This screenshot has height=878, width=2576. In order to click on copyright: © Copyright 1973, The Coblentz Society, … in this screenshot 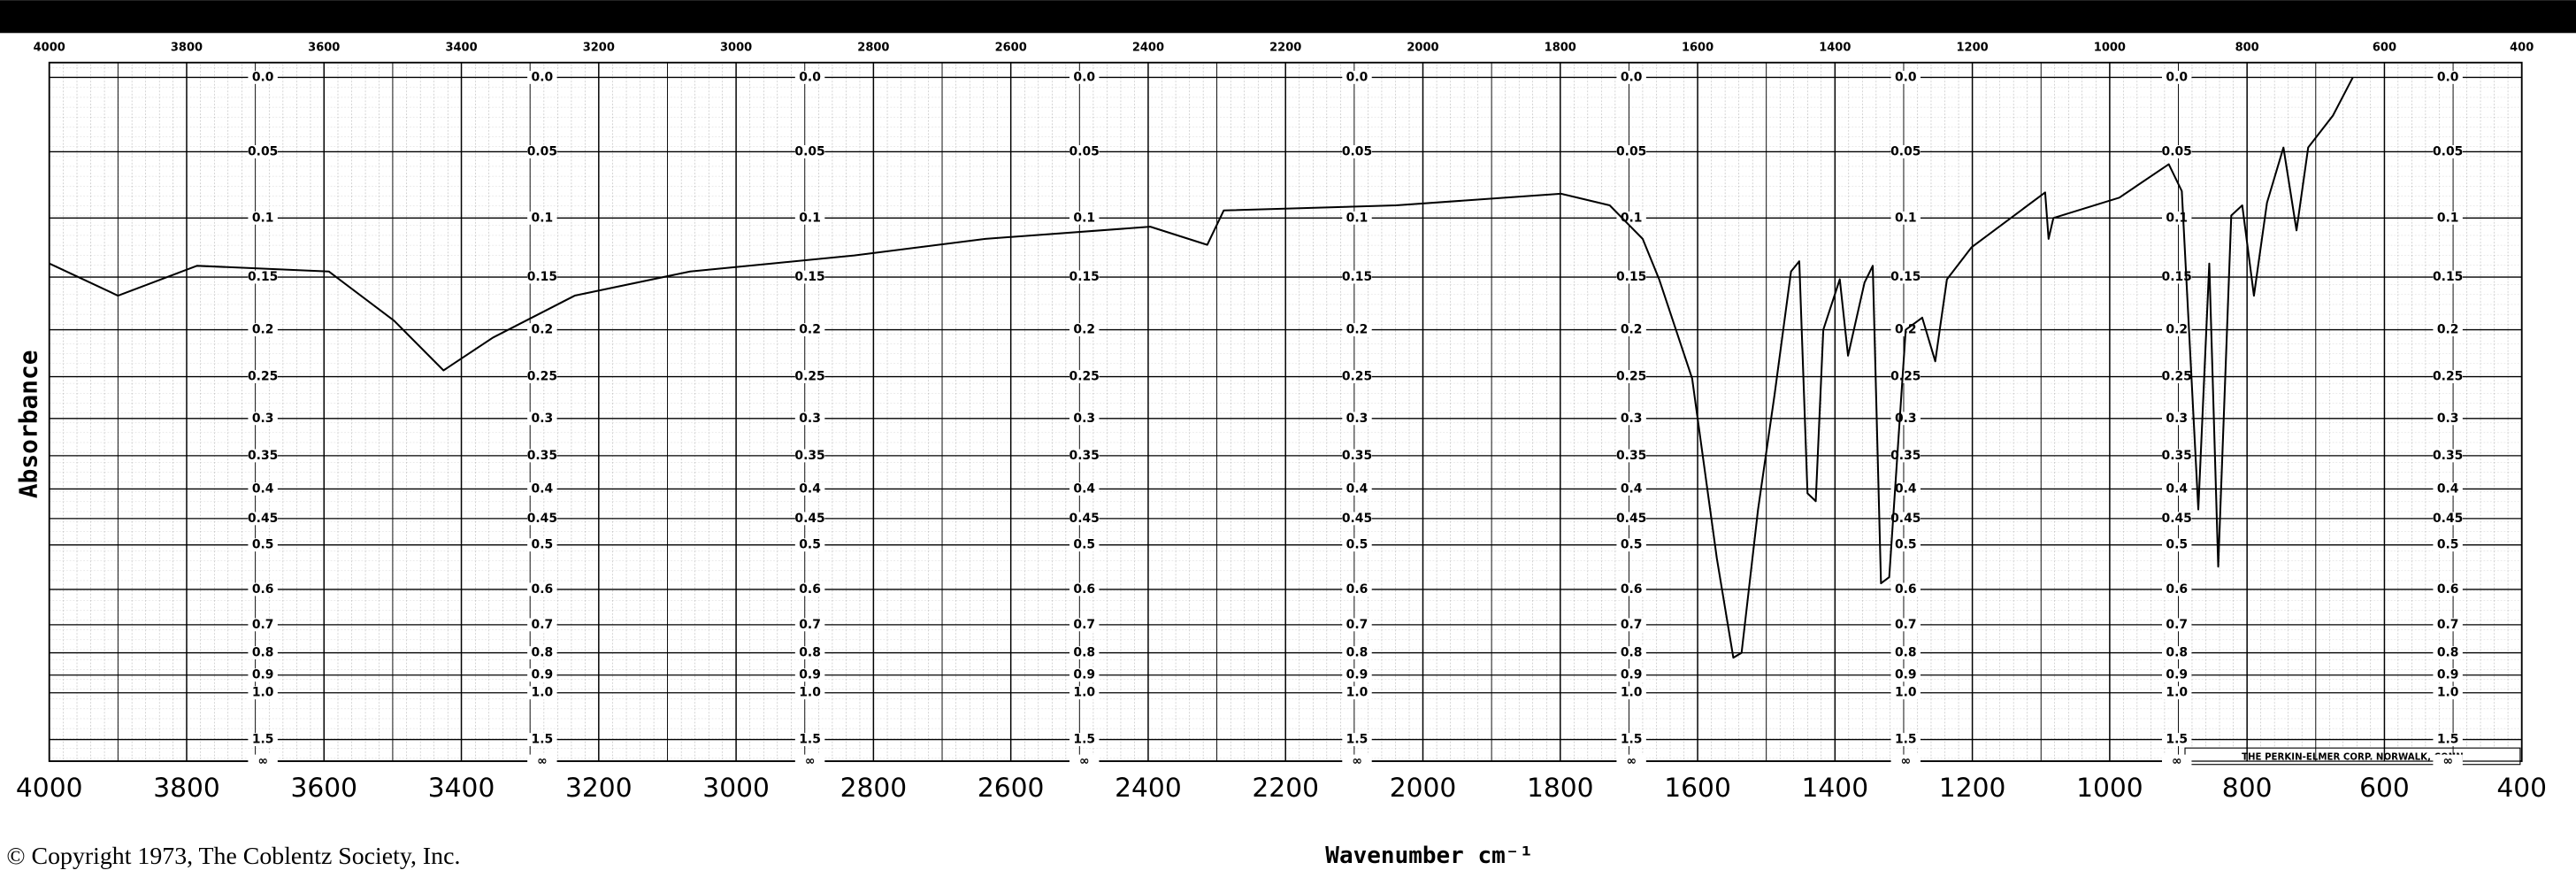, I will do `click(233, 857)`.